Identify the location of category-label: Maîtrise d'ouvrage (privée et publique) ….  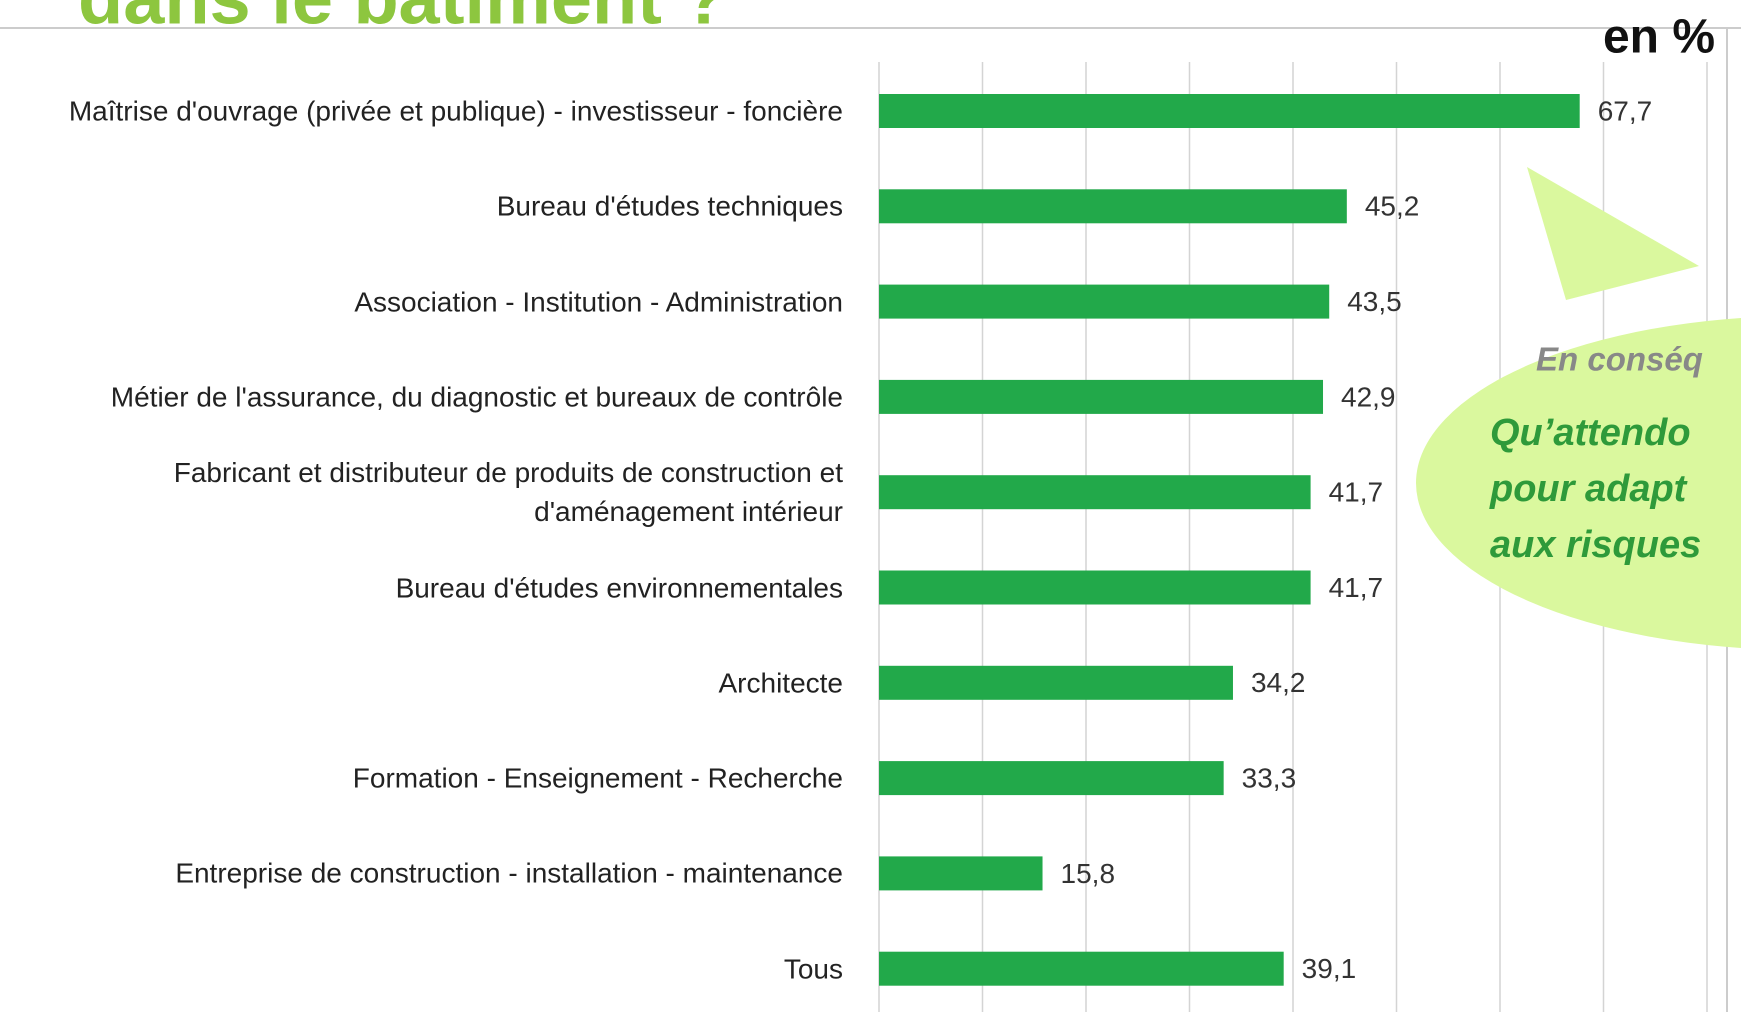
(455, 111).